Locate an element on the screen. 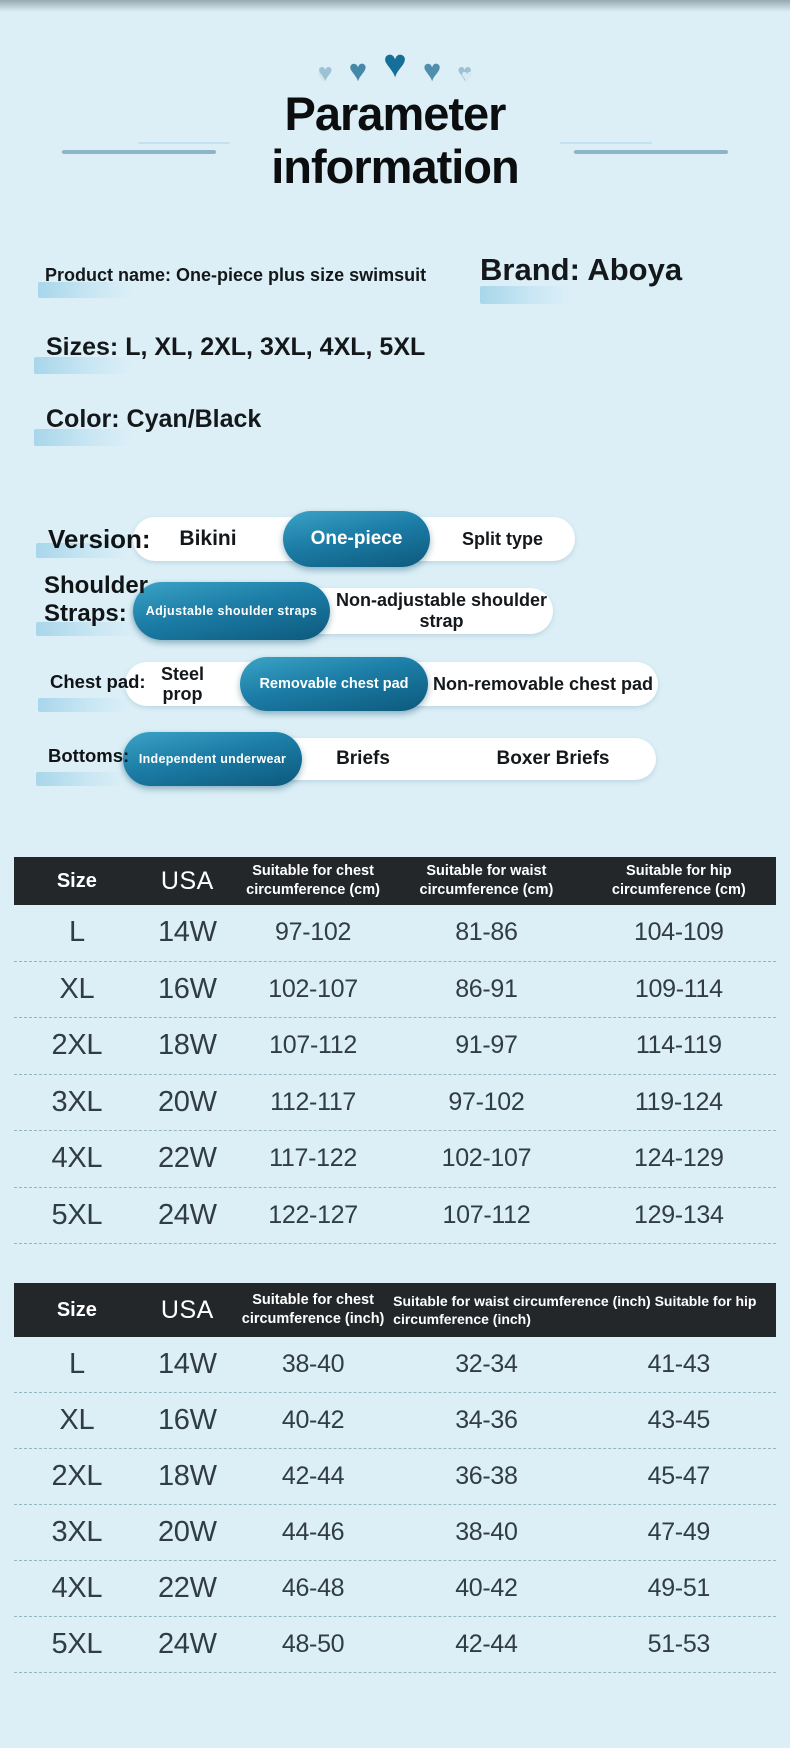  option-split-type: Split type is located at coordinates (502, 538).